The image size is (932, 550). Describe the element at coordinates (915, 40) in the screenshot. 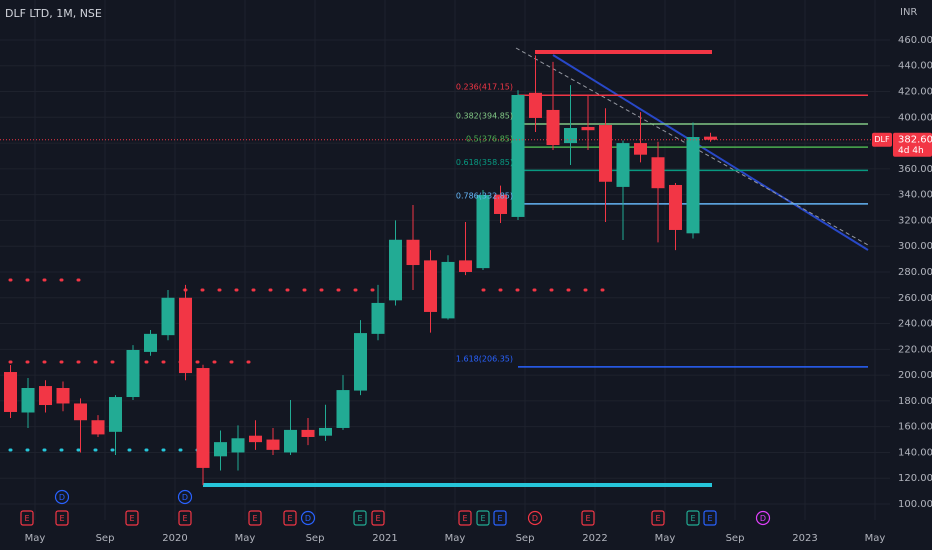

I see `y-tick-label: 460.00` at that location.